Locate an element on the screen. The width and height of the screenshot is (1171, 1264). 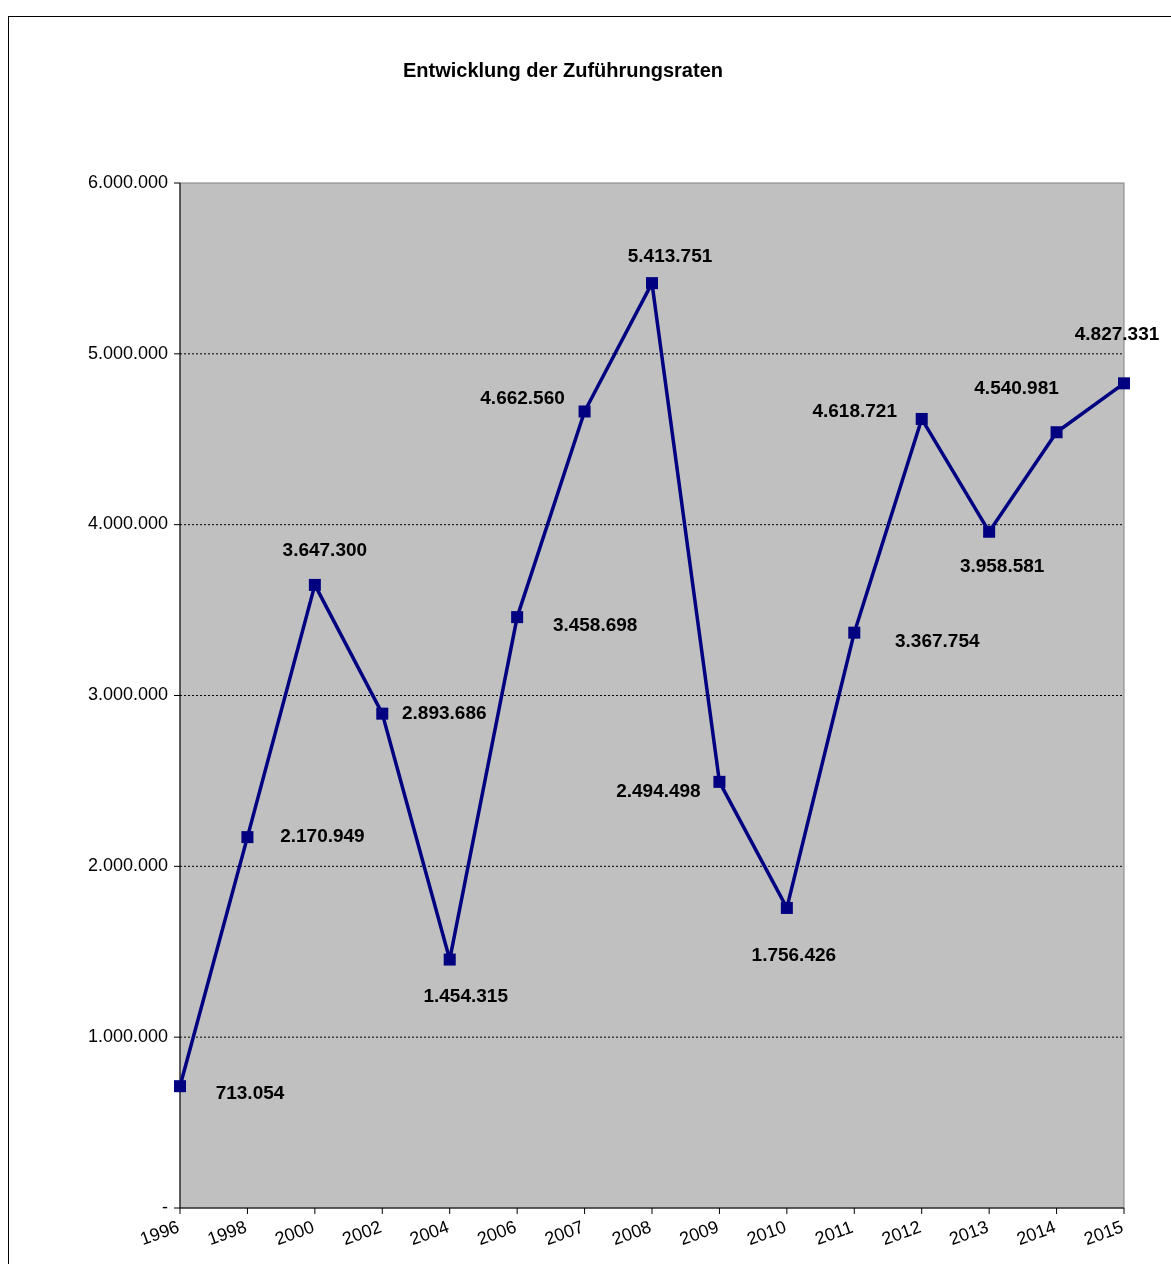
y-tick-label: 4.000.000 is located at coordinates (127, 523).